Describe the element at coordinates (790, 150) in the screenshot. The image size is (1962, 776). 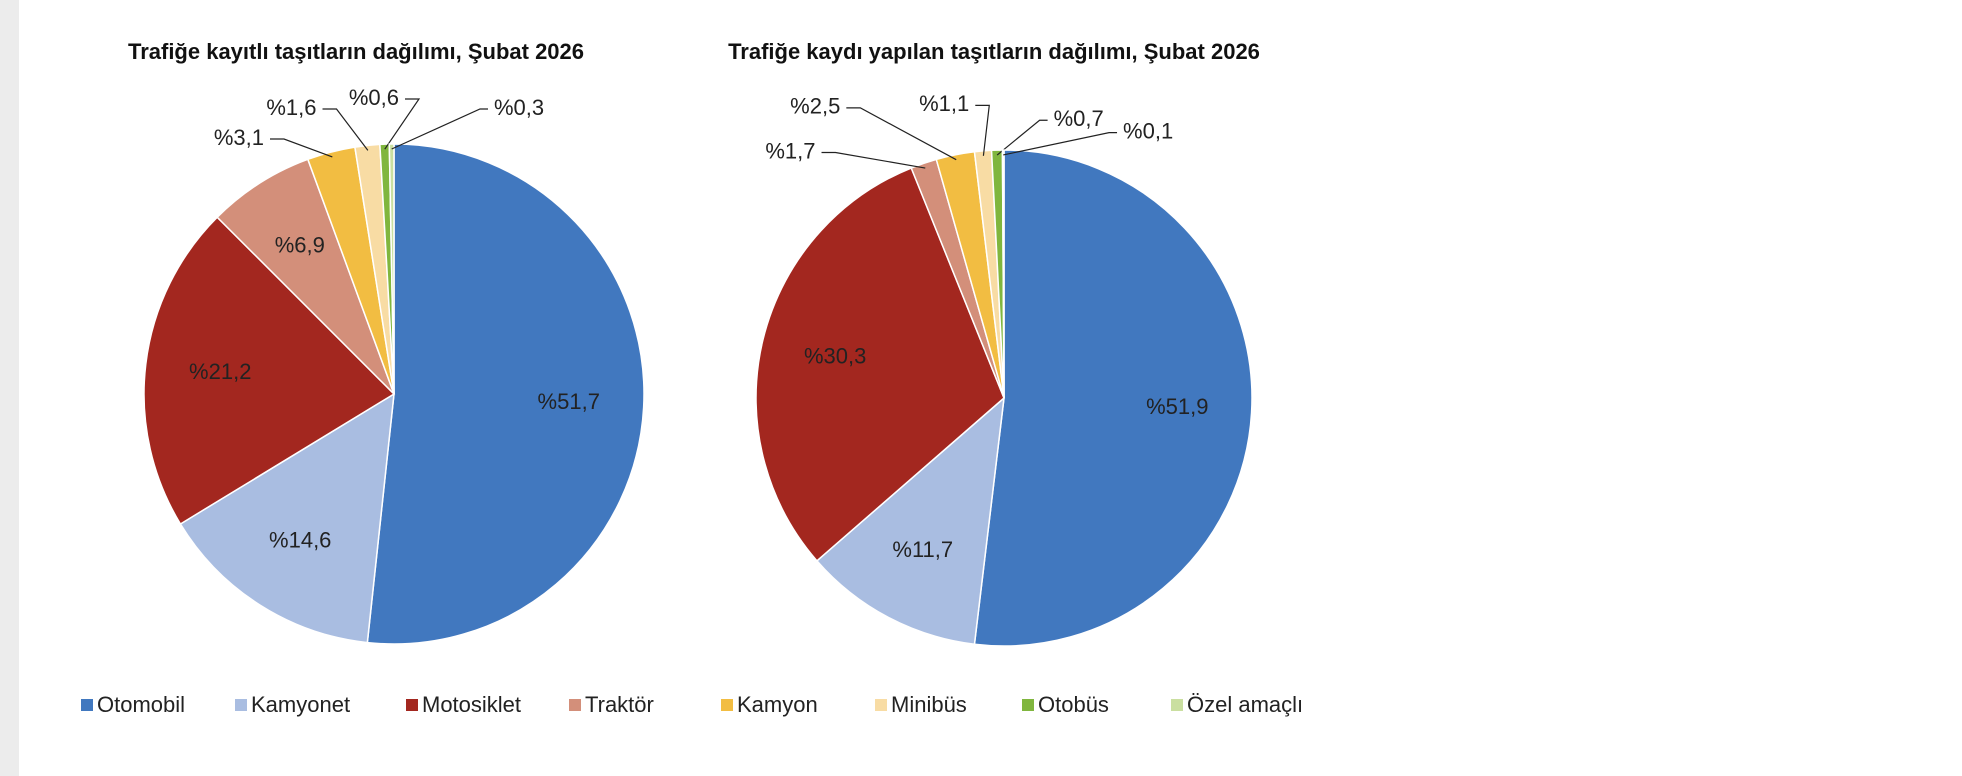
I see `data-label: %1,7` at that location.